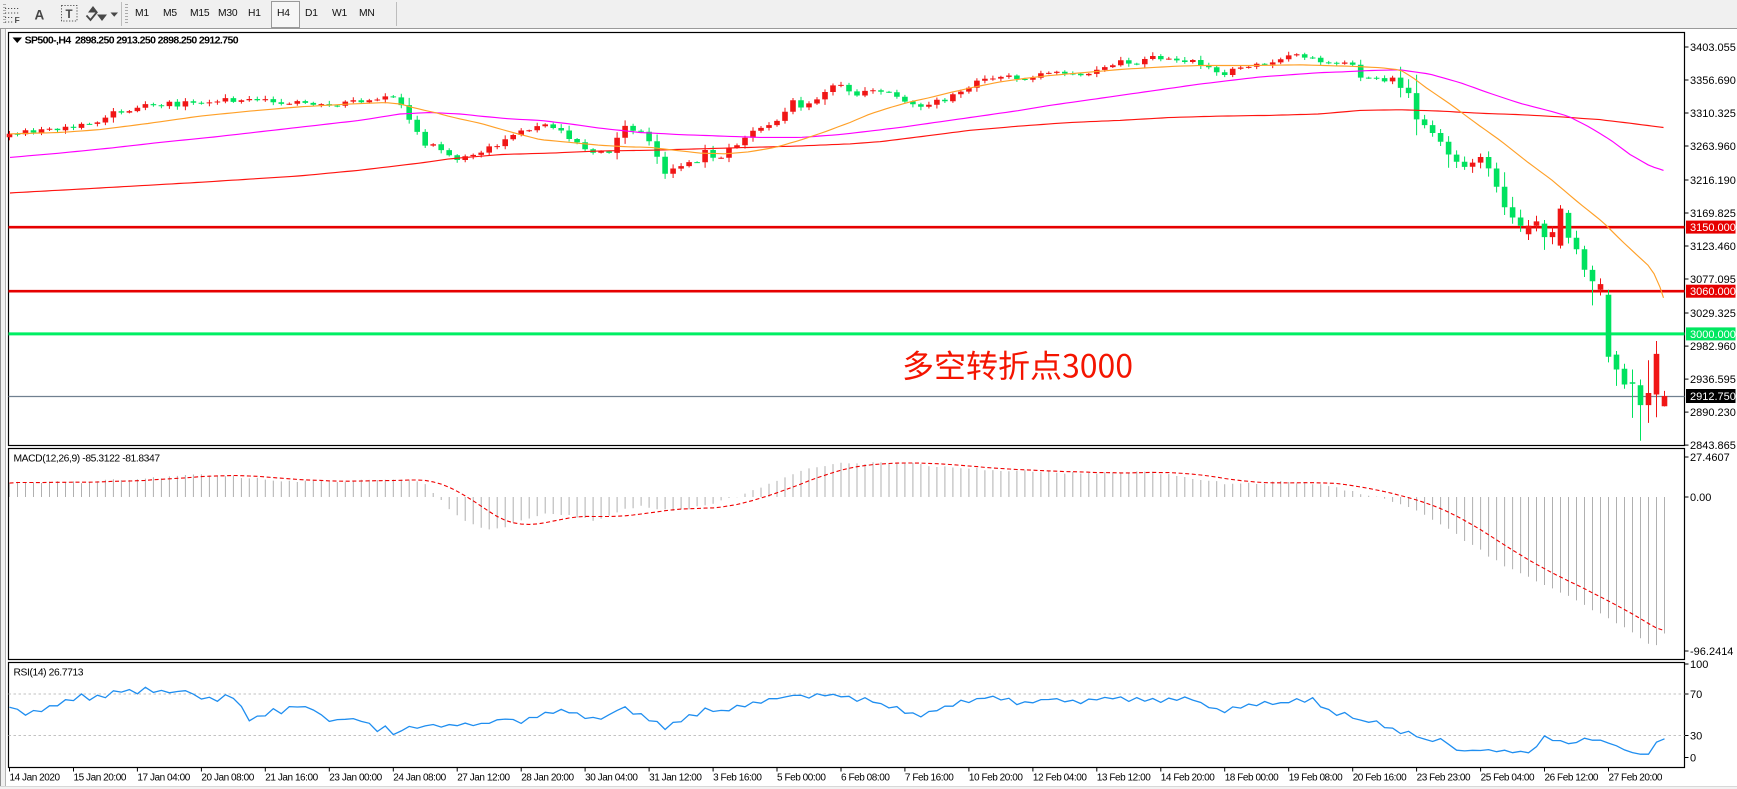 The width and height of the screenshot is (1737, 789). What do you see at coordinates (157, 41) in the screenshot?
I see `svg-text:2898.250 2913.250 2898.250 291: 2898.250 2913.250 2898.250 2912.750` at bounding box center [157, 41].